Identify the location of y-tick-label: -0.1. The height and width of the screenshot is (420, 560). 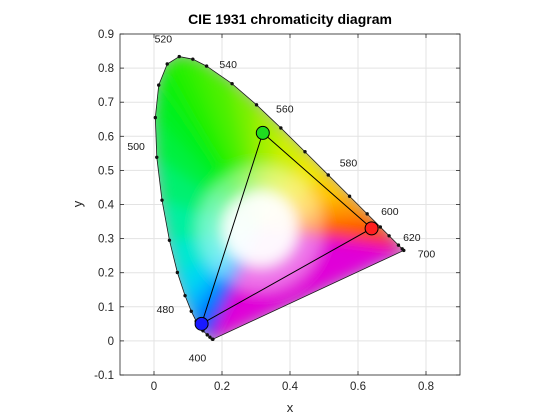
(104, 376).